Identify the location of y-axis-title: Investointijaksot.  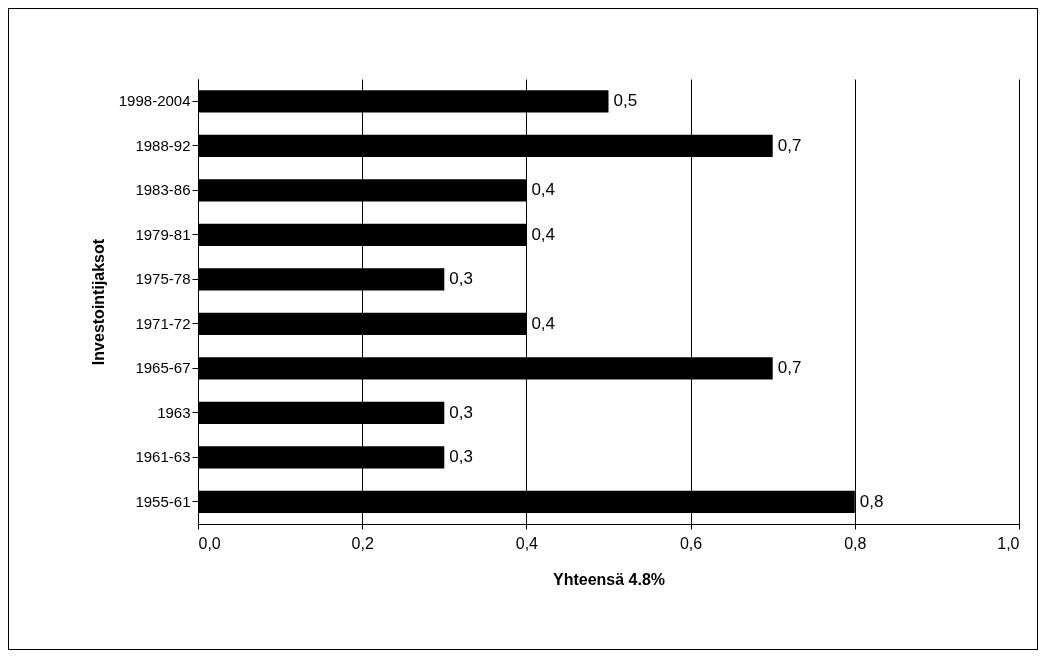
(98, 302).